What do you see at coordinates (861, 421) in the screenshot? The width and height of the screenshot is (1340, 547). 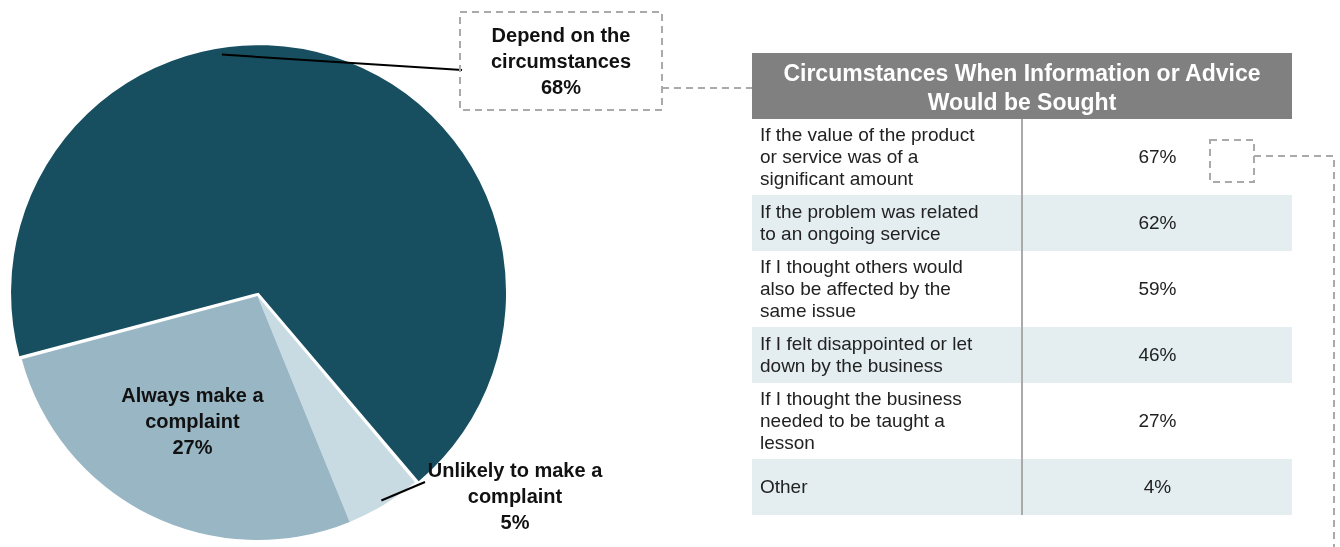 I see `category-label: If I thought the business needed to be taught a lesson` at bounding box center [861, 421].